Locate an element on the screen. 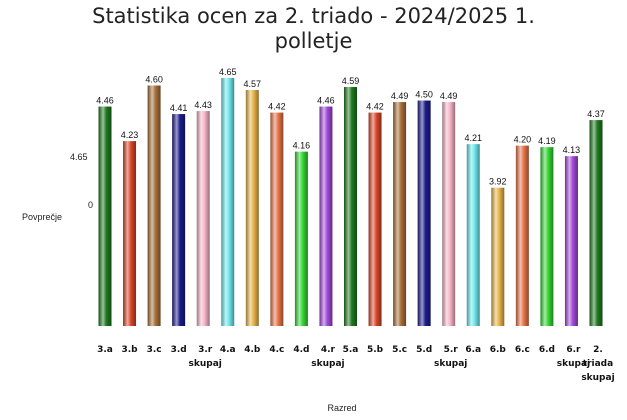 Image resolution: width=627 pixels, height=420 pixels. x-tick-label: 4.r is located at coordinates (328, 350).